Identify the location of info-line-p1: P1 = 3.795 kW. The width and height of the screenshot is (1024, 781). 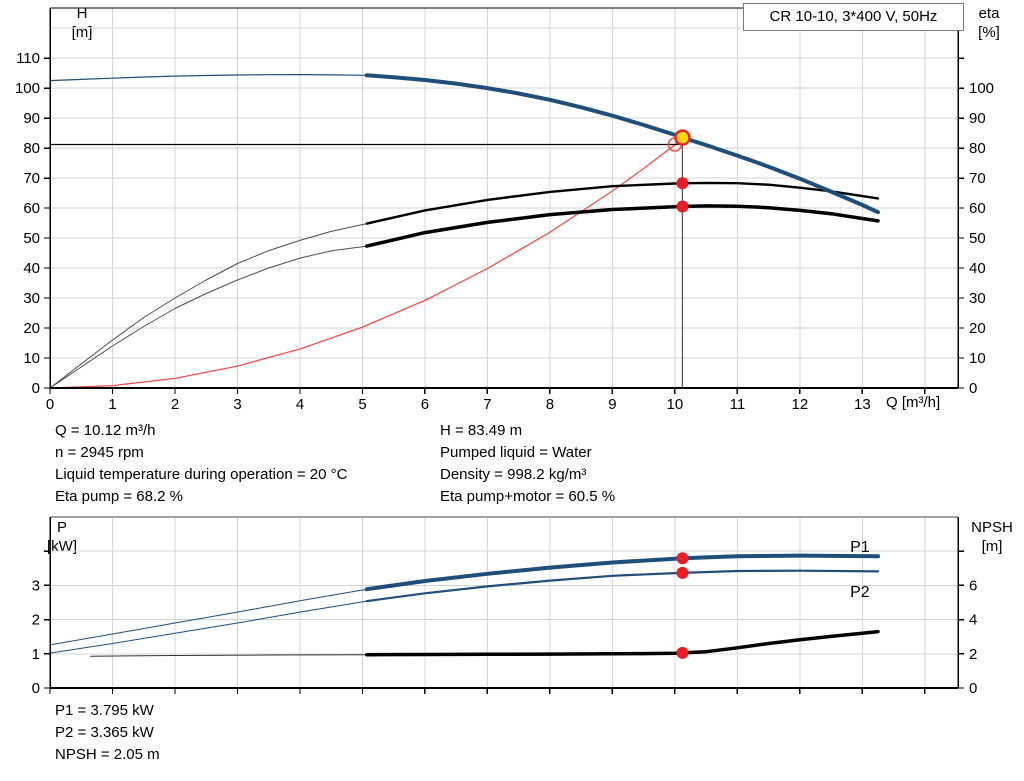
(104, 710).